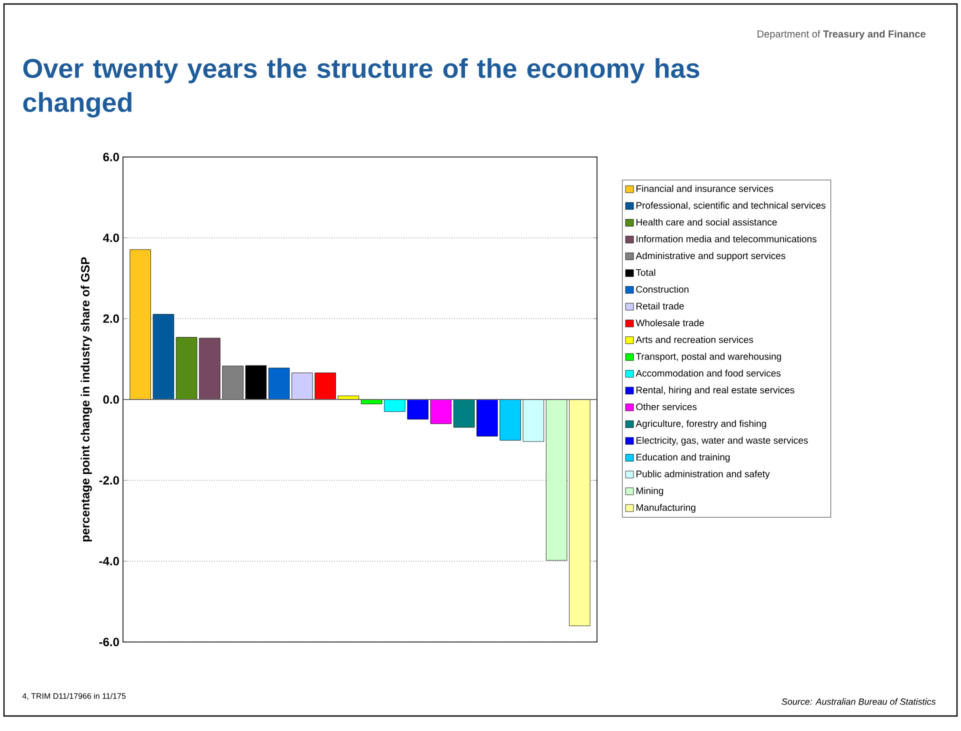  What do you see at coordinates (111, 157) in the screenshot?
I see `y-tick-label: 6.0` at bounding box center [111, 157].